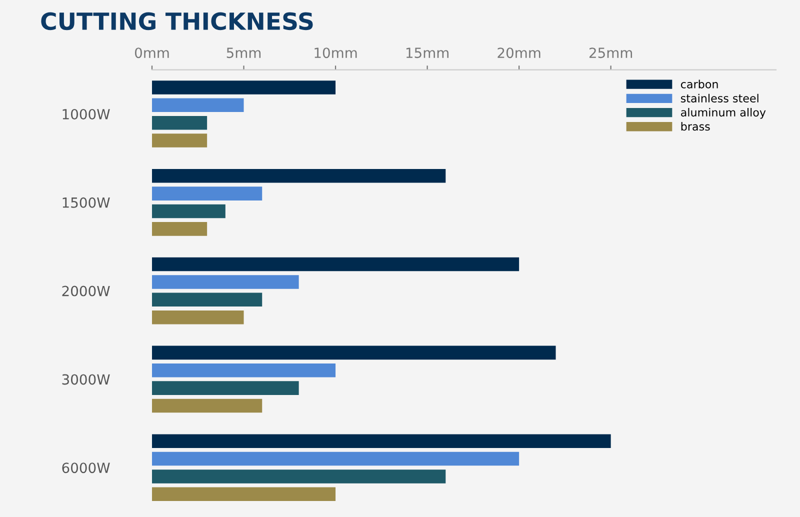  I want to click on y-tick-label: 3000W, so click(86, 379).